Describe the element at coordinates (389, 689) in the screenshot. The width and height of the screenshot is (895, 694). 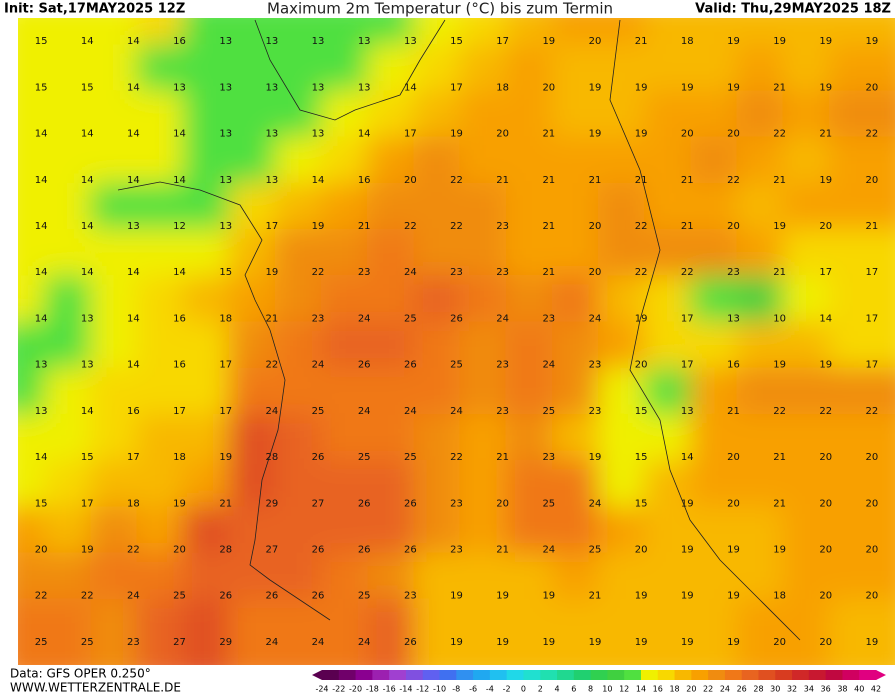
I see `colorbar-tick-label: -16` at that location.